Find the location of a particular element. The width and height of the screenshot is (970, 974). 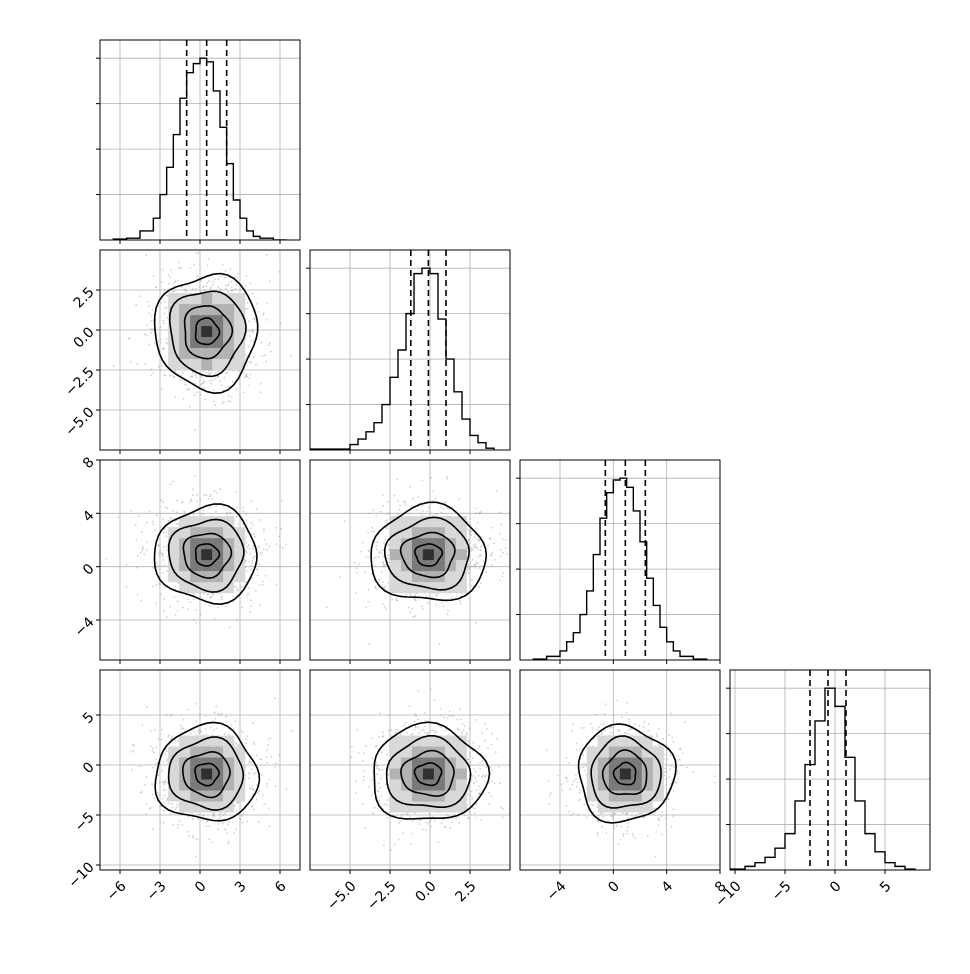

y-tick-label: 5 is located at coordinates (89, 718).